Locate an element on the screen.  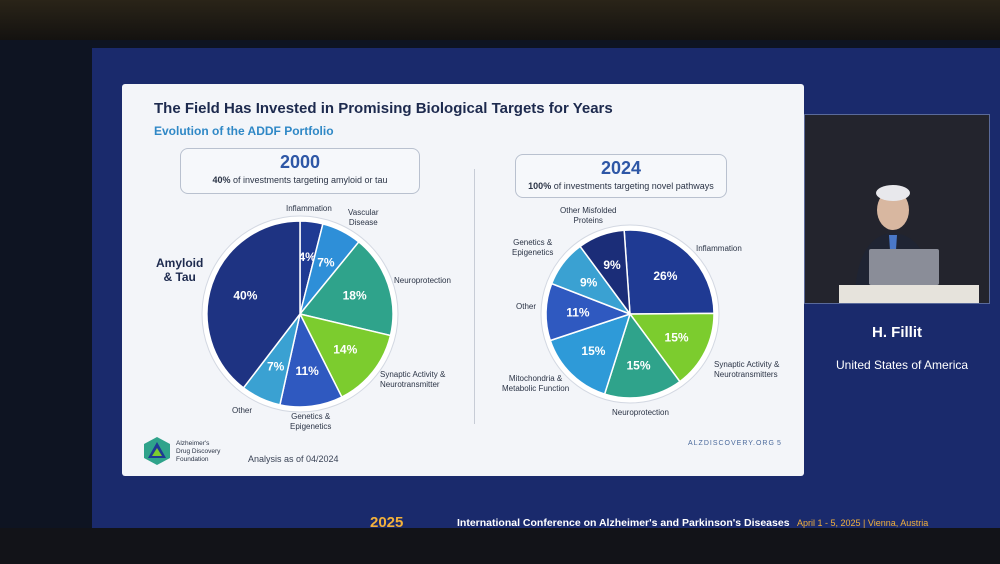
label-inflammation-2024: Inflammation is located at coordinates (719, 248).